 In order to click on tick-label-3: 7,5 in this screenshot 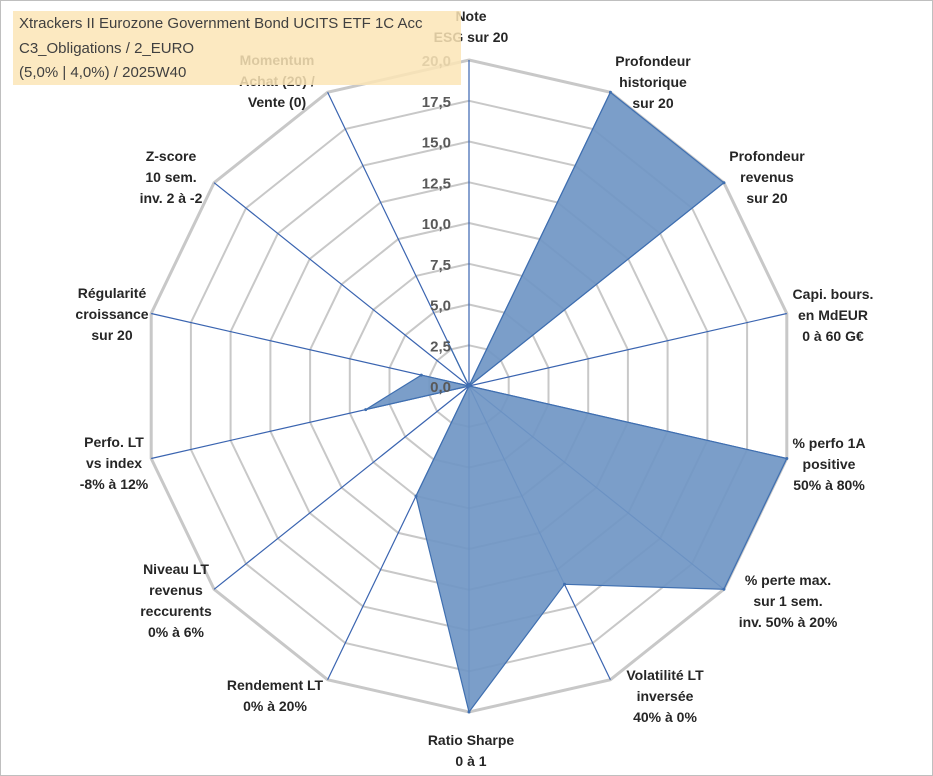, I will do `click(440, 265)`.